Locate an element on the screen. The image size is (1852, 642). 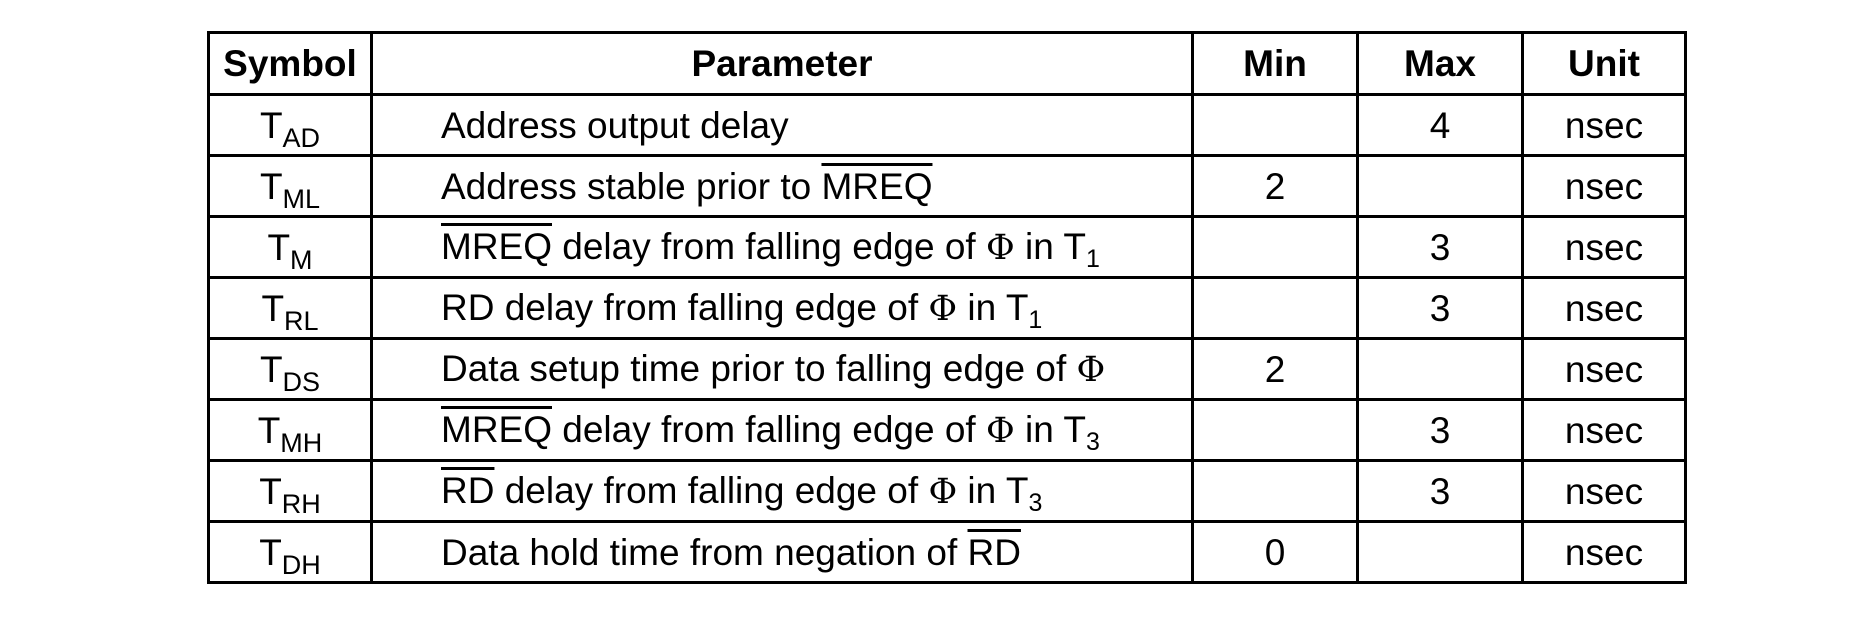
symbol-subscript: ML is located at coordinates (301, 198).